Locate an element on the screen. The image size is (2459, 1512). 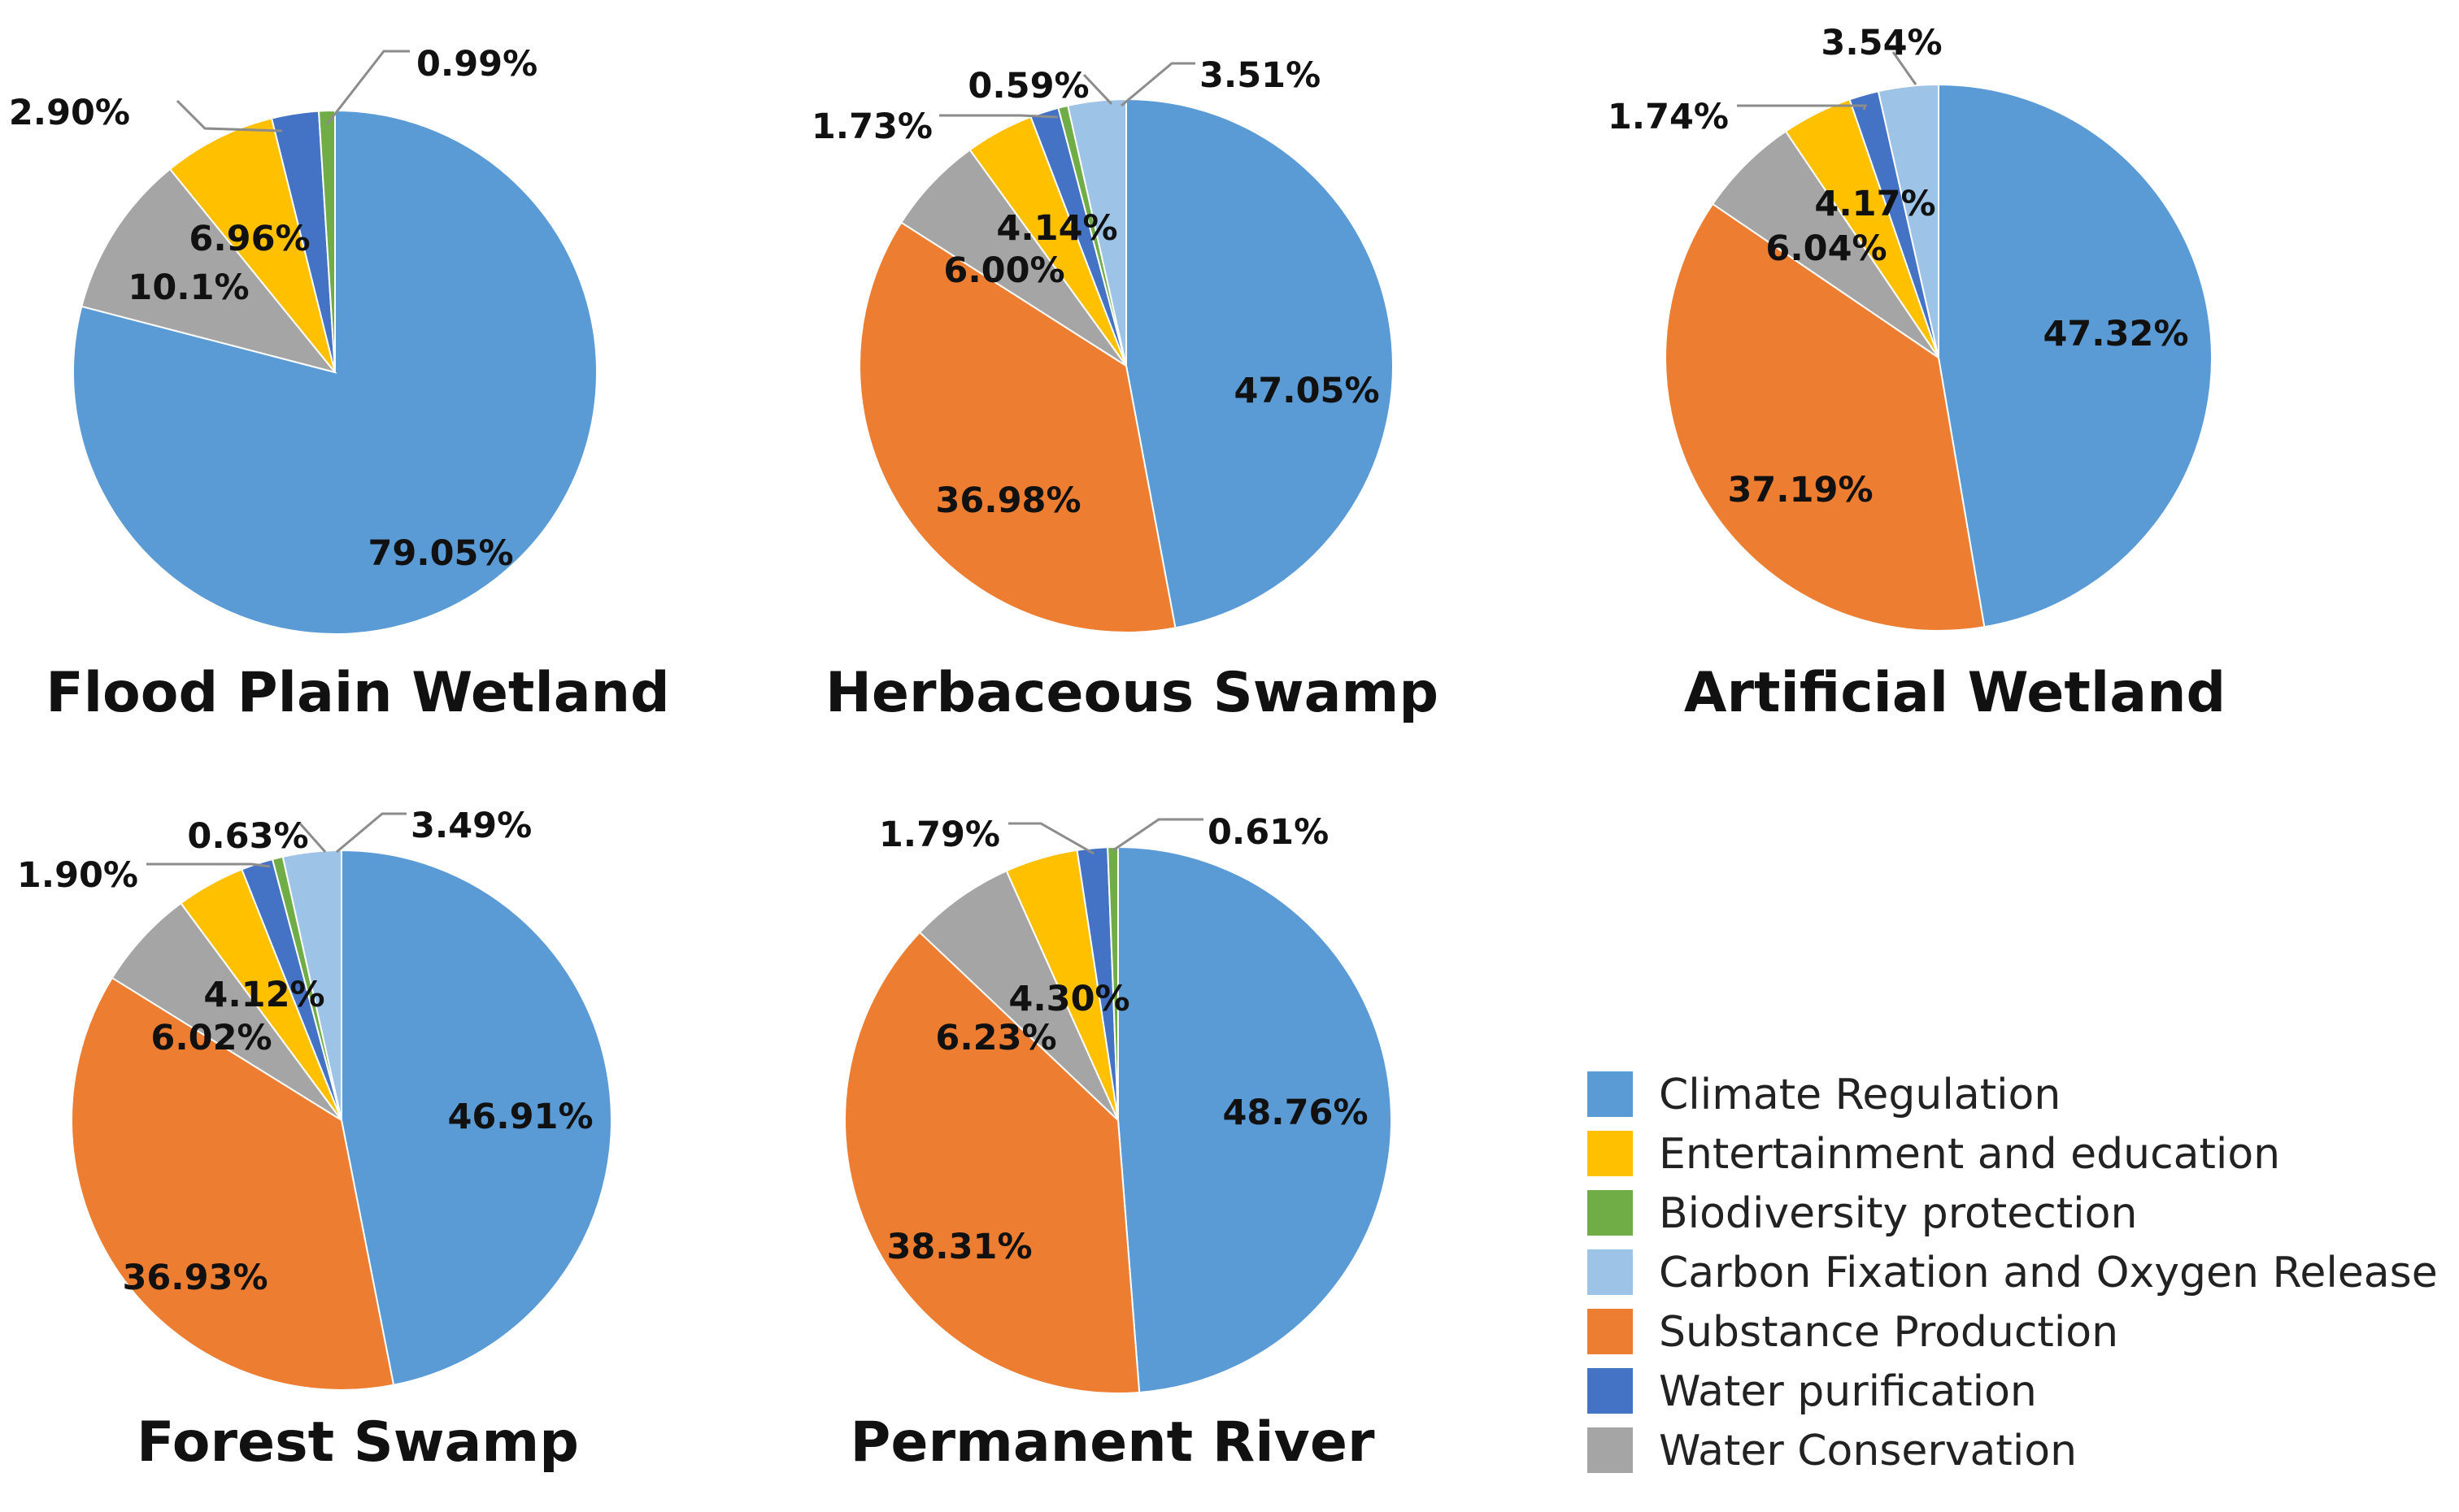
legend-swatch-water-purification is located at coordinates (1610, 1391).